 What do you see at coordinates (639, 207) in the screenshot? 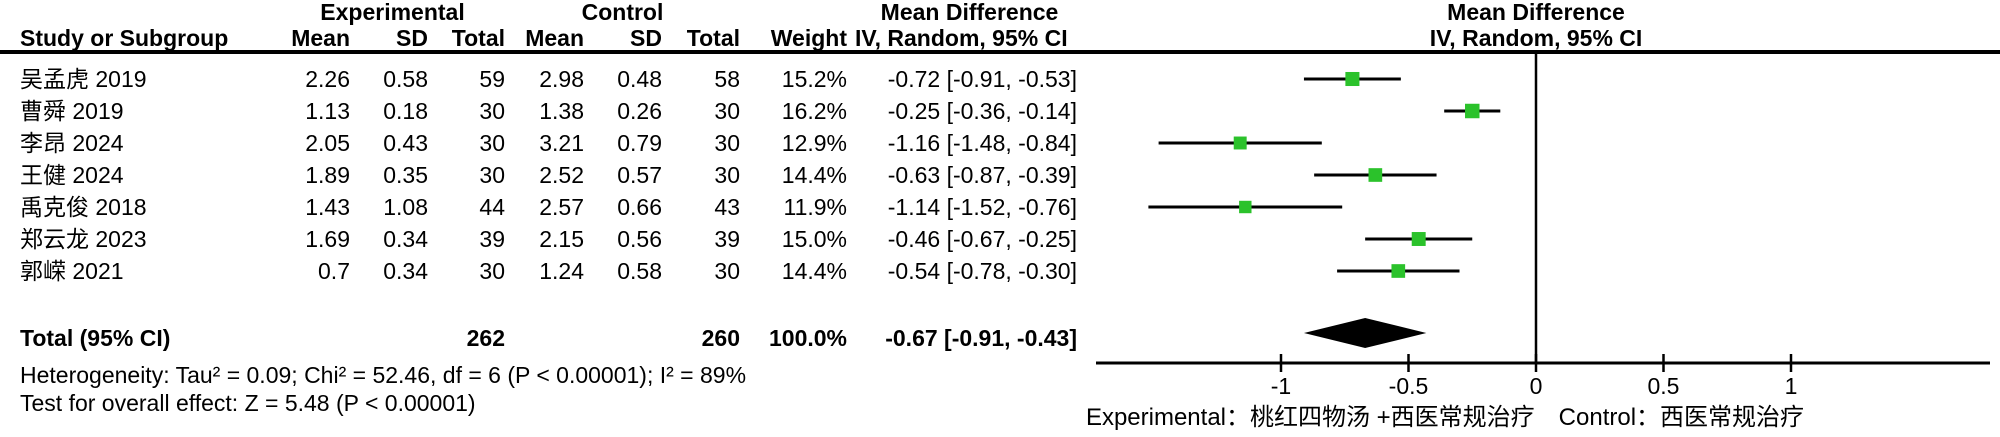
I see `study-ctl-sd: 0.66` at bounding box center [639, 207].